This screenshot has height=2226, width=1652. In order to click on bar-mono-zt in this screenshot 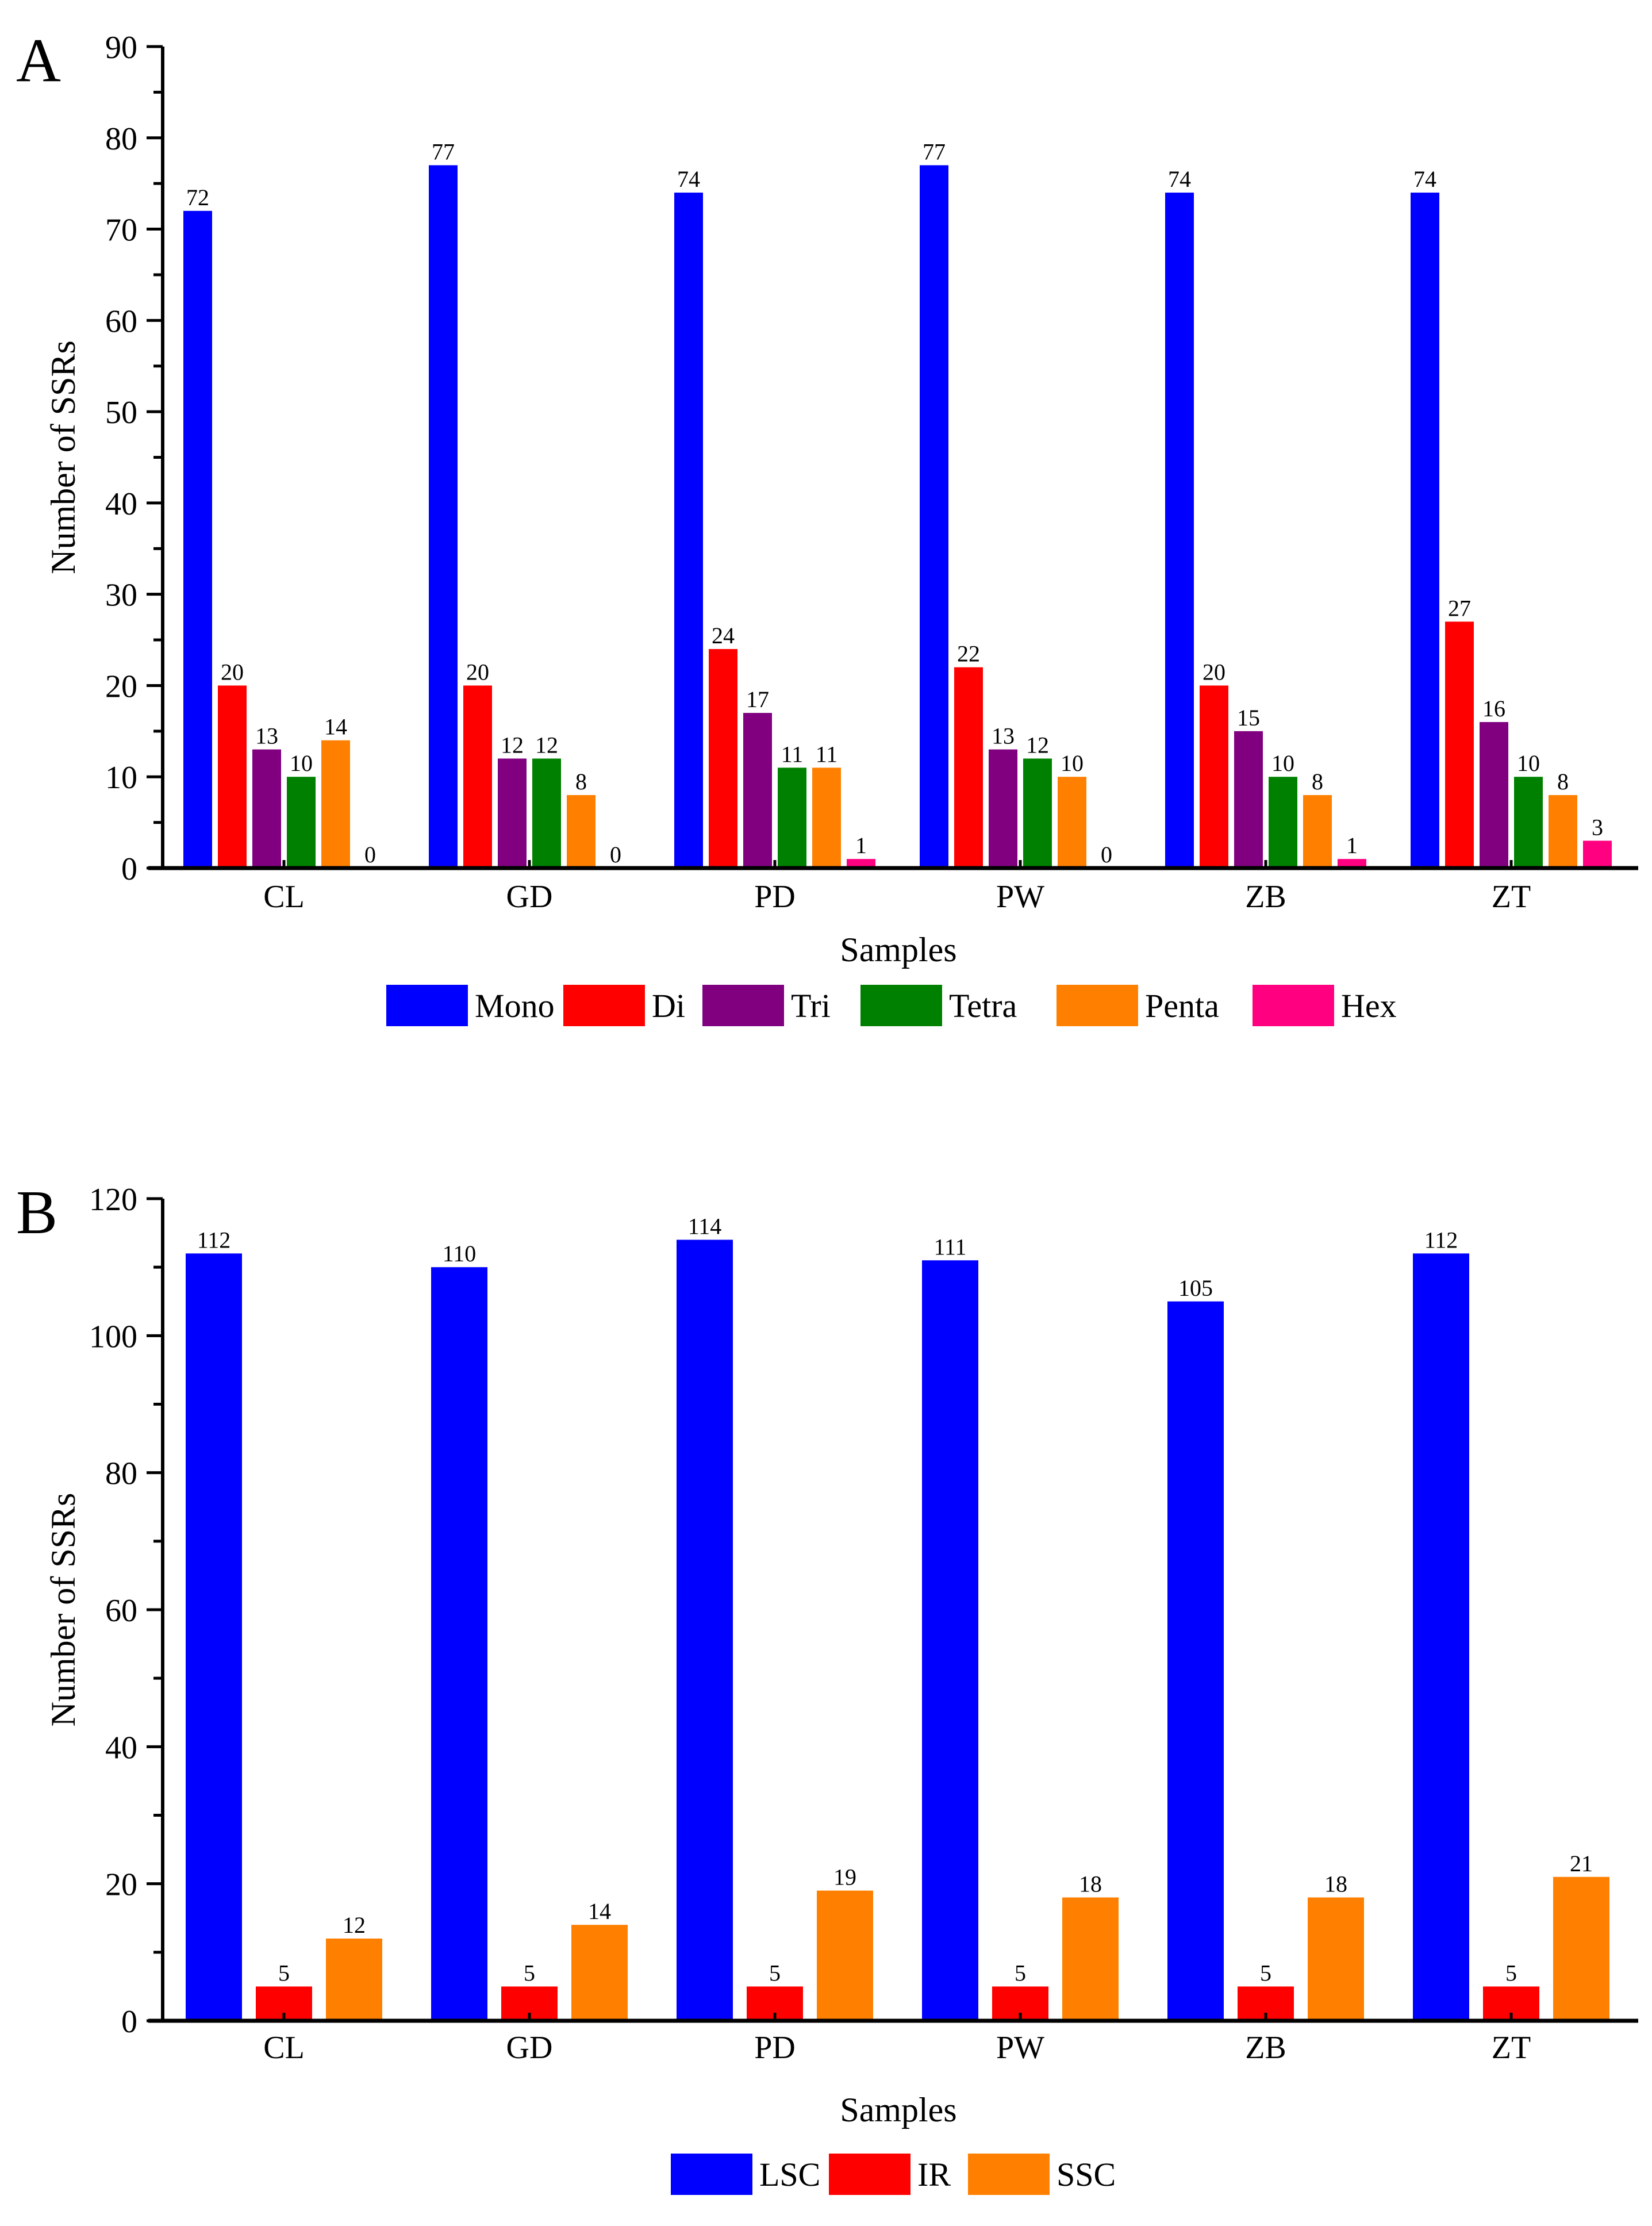, I will do `click(1425, 530)`.